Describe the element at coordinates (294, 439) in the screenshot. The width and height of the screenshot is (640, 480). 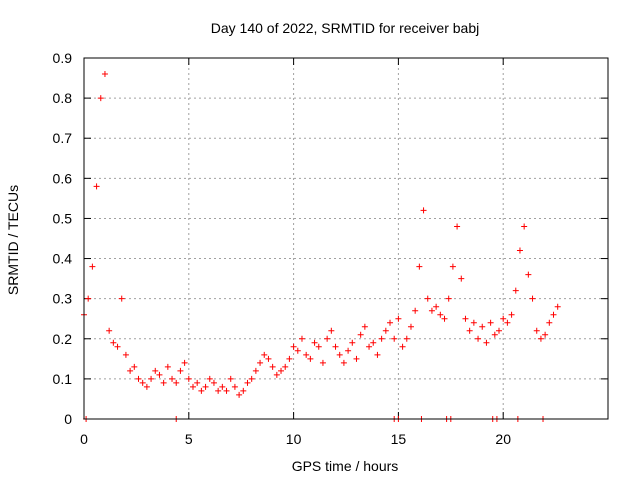
I see `x-tick-label: 10` at that location.